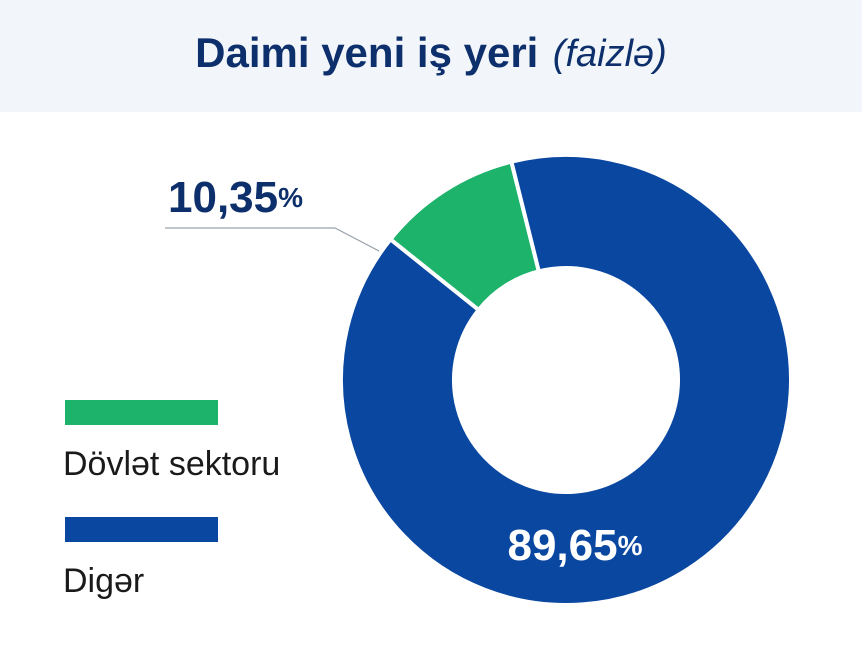 This screenshot has height=647, width=862. What do you see at coordinates (283, 245) in the screenshot?
I see `leader-line` at bounding box center [283, 245].